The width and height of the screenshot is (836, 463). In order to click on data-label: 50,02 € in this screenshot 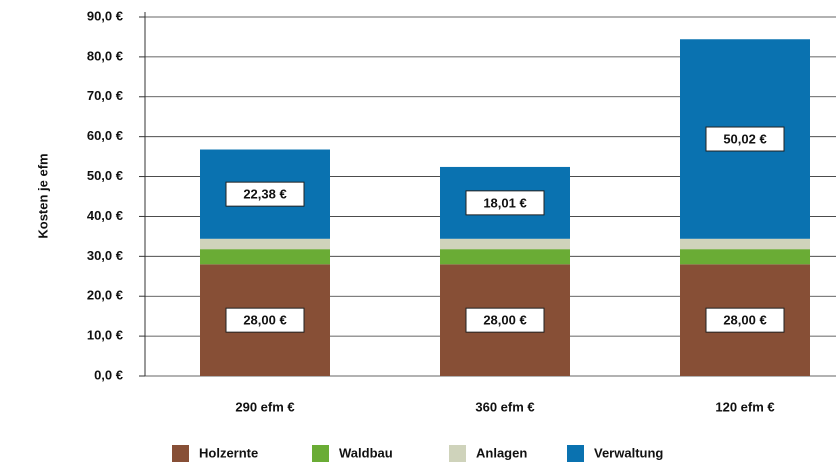, I will do `click(744, 138)`.